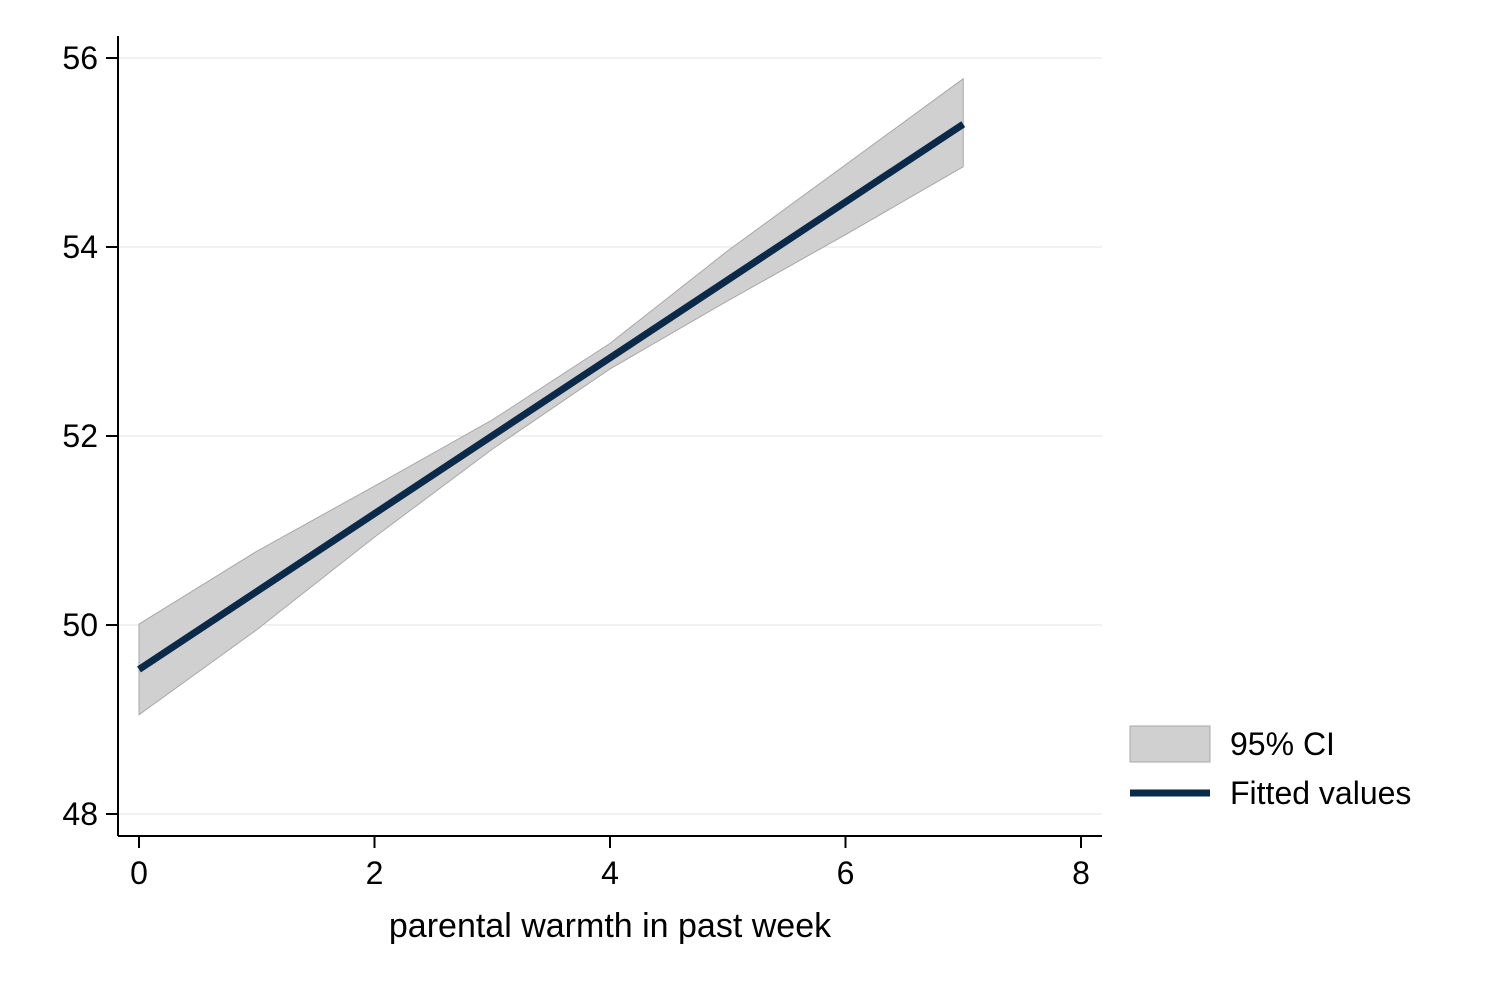  Describe the element at coordinates (80, 814) in the screenshot. I see `y-tick-label: 48` at that location.